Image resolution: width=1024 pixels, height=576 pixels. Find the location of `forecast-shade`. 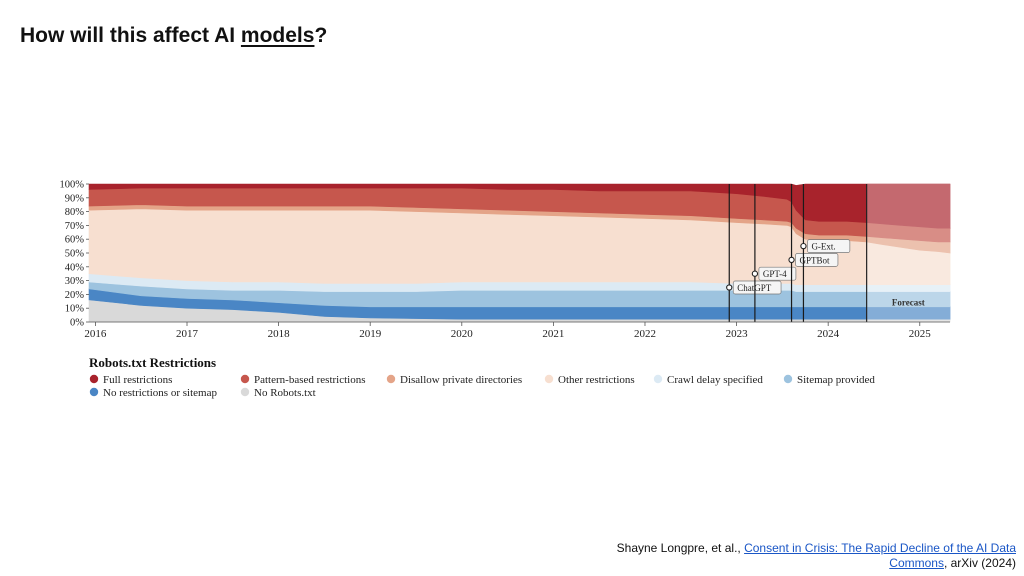

forecast-shade is located at coordinates (908, 253).